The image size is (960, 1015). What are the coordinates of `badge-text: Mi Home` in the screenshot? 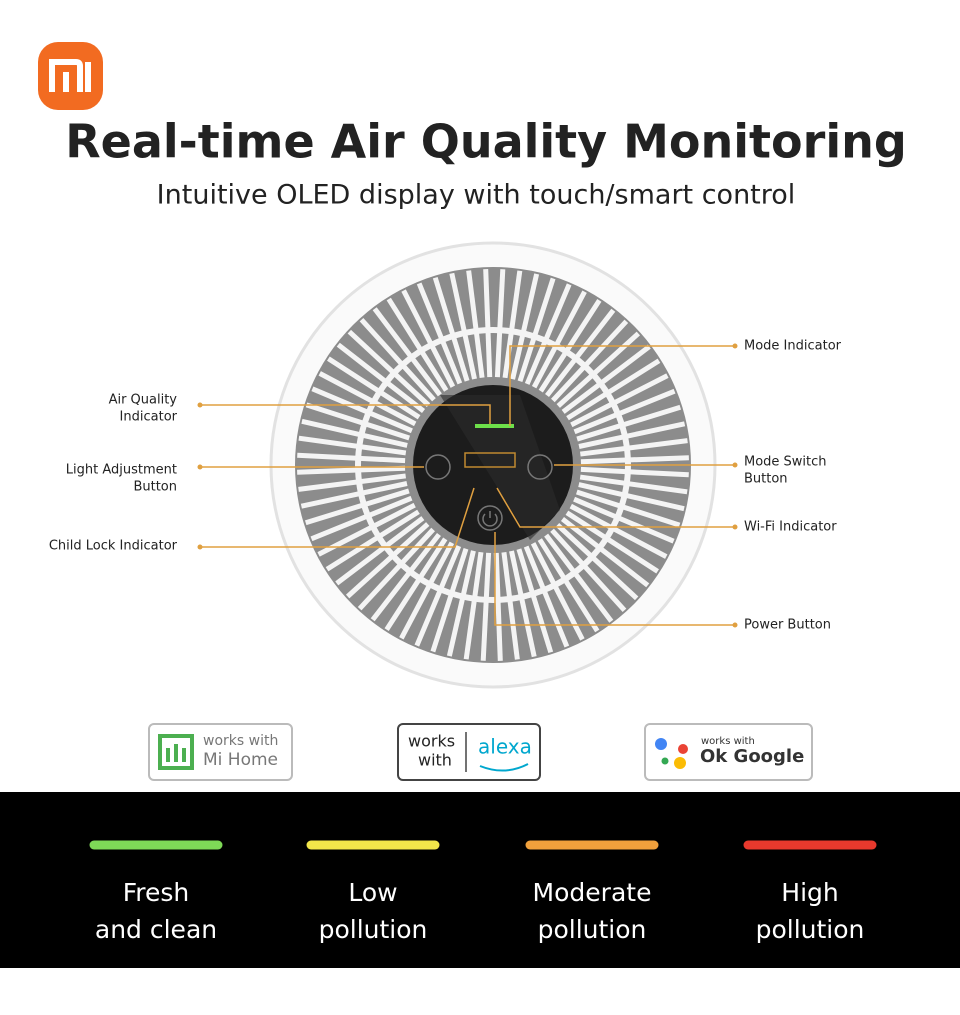 It's located at (240, 760).